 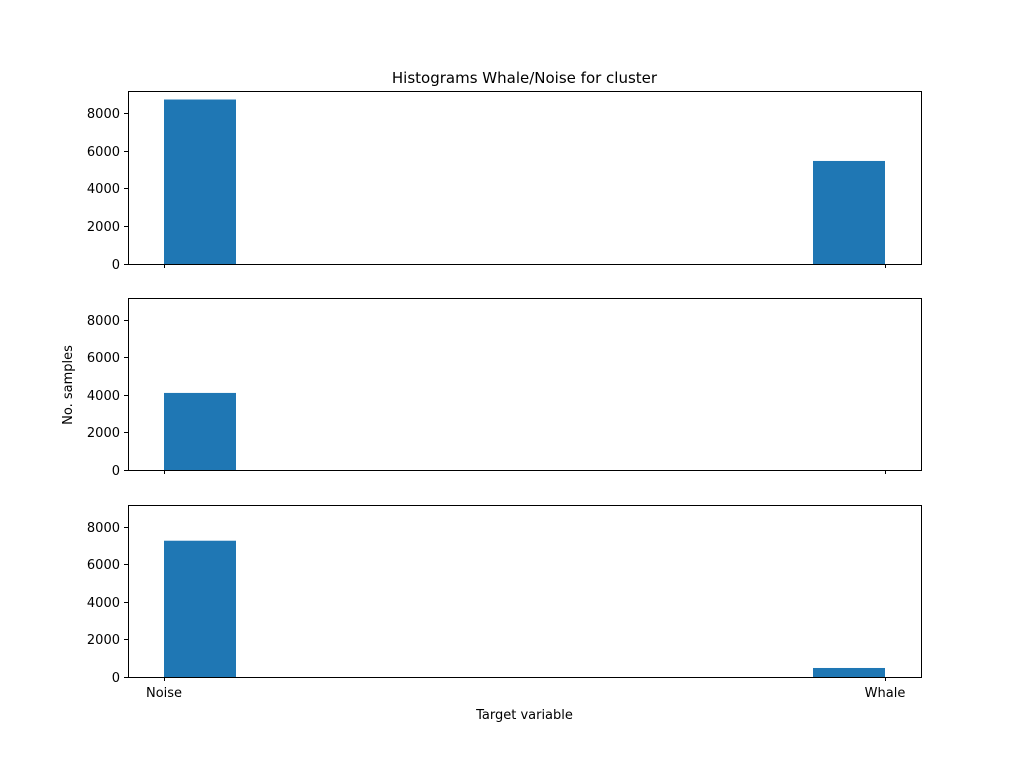 I want to click on chart-title: Histograms Whale/Noise for cluster, so click(x=525, y=78).